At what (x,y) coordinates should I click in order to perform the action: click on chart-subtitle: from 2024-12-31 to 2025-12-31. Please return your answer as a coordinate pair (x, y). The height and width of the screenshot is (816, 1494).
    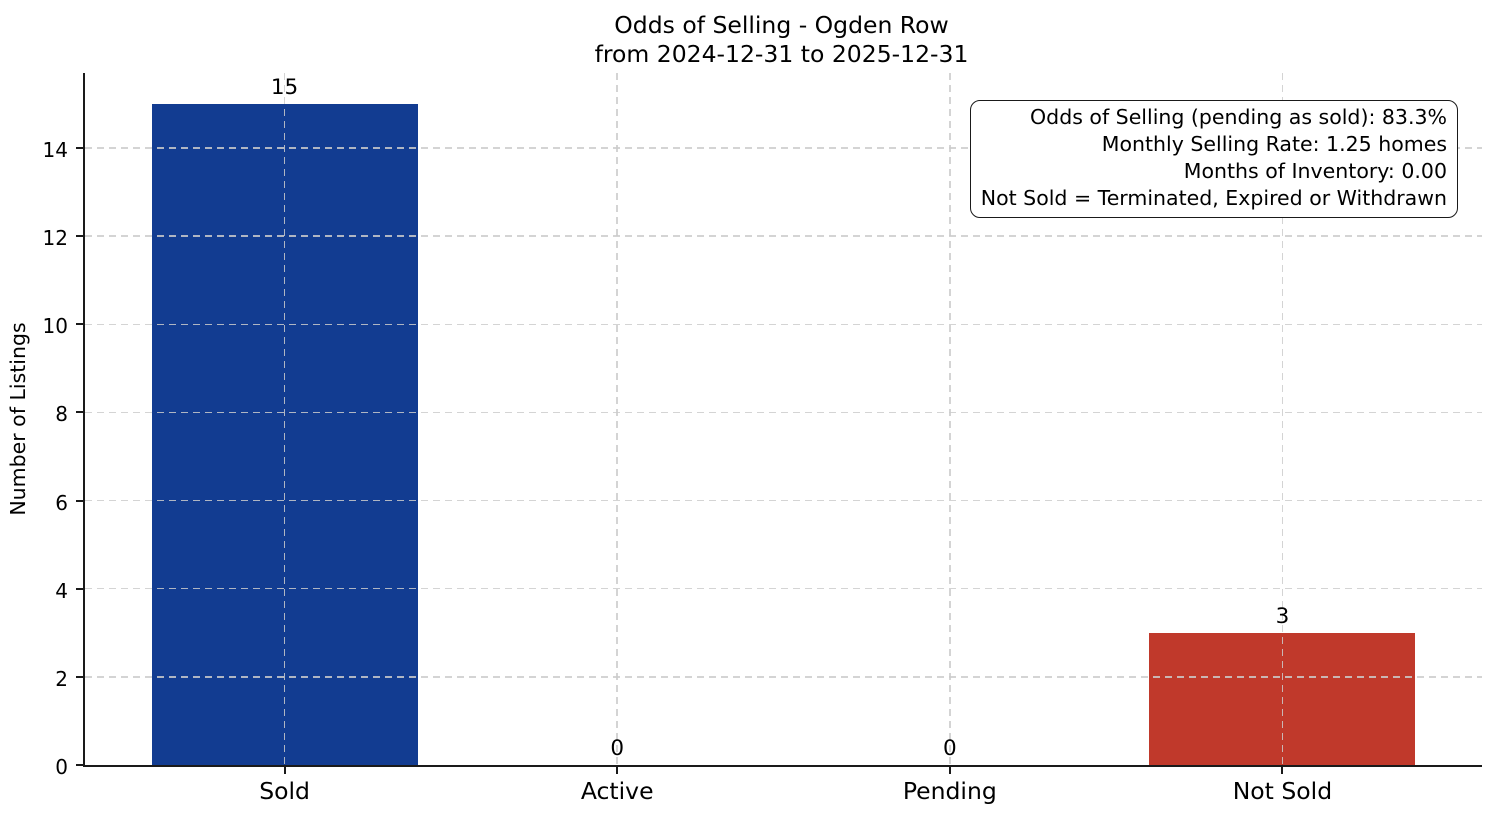
    Looking at the image, I should click on (781, 54).